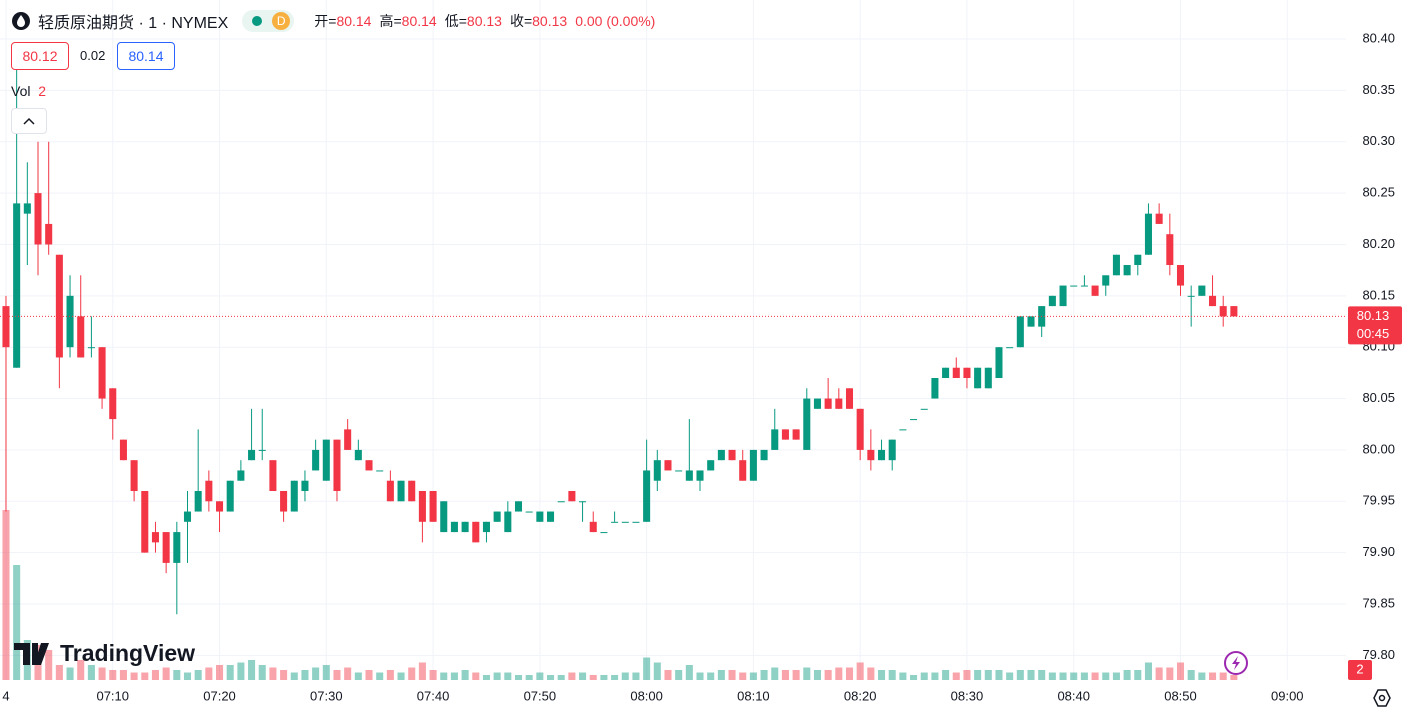  I want to click on market-status, so click(257, 21).